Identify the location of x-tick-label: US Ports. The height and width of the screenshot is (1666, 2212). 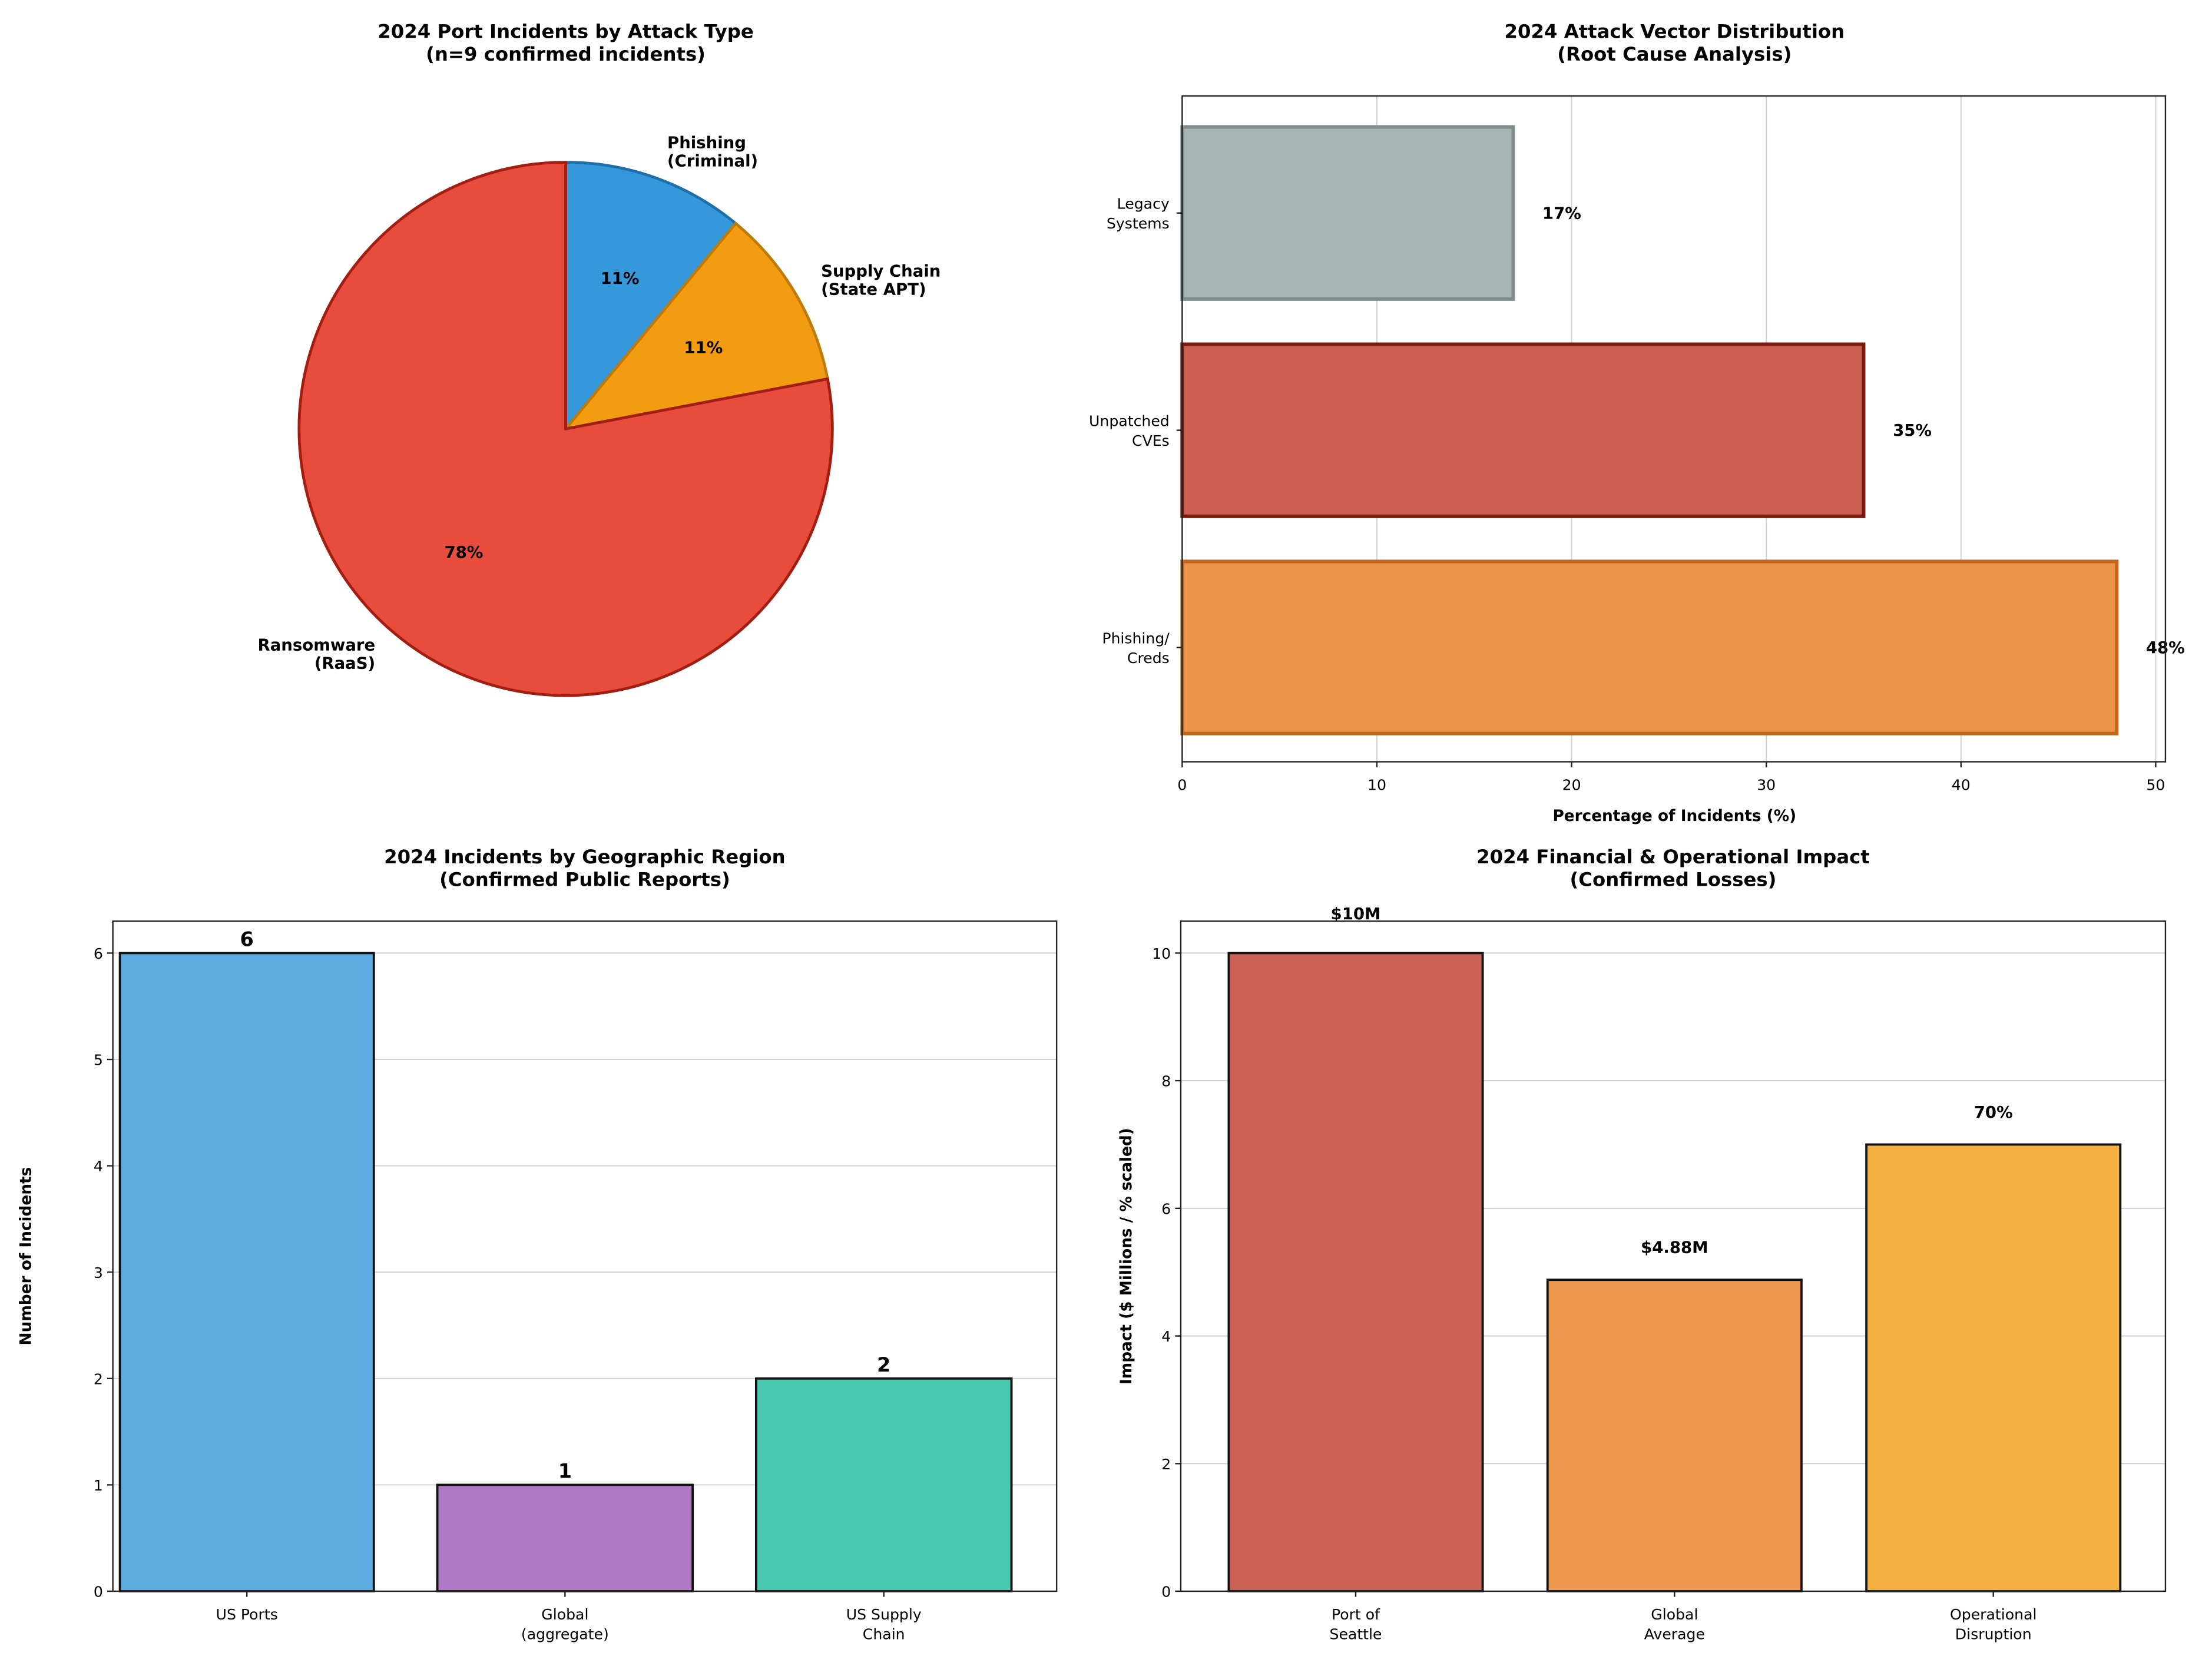
(247, 1615).